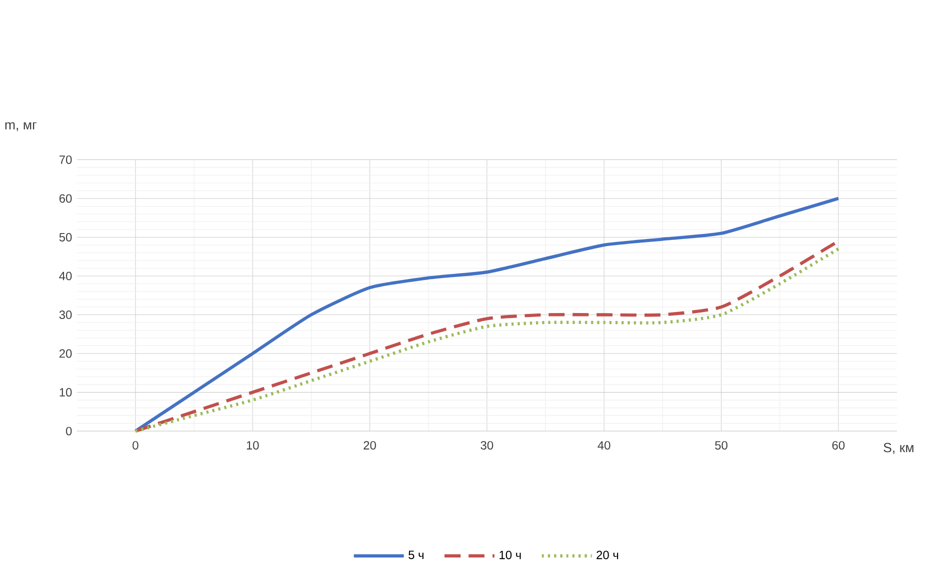  What do you see at coordinates (607, 555) in the screenshot?
I see `legend-label: 20 ч` at bounding box center [607, 555].